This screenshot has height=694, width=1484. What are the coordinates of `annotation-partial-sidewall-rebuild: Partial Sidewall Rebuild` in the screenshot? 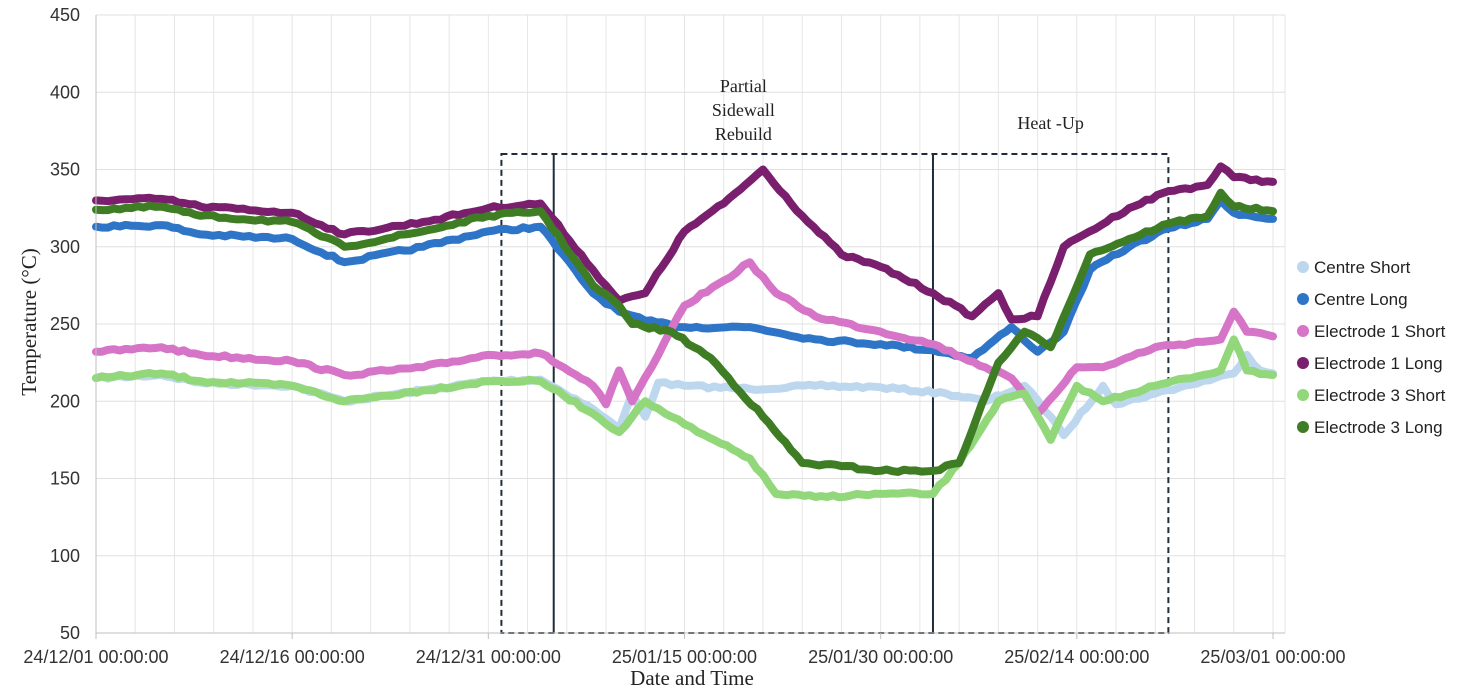 It's located at (743, 110).